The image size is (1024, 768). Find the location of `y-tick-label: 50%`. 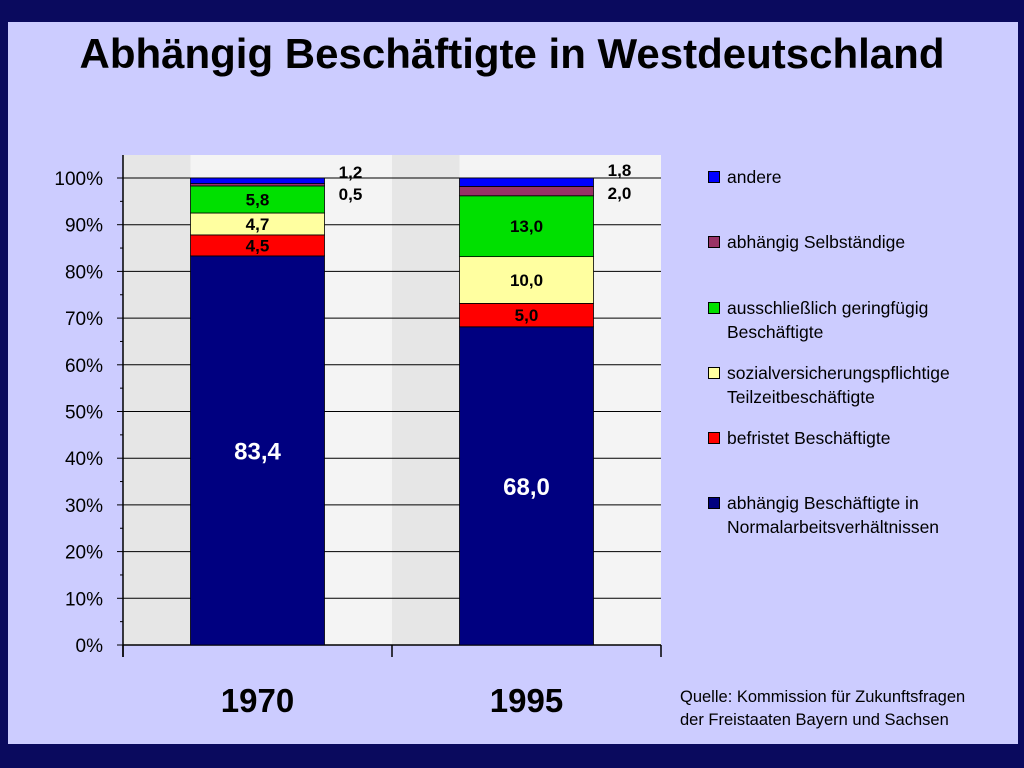

y-tick-label: 50% is located at coordinates (84, 413).